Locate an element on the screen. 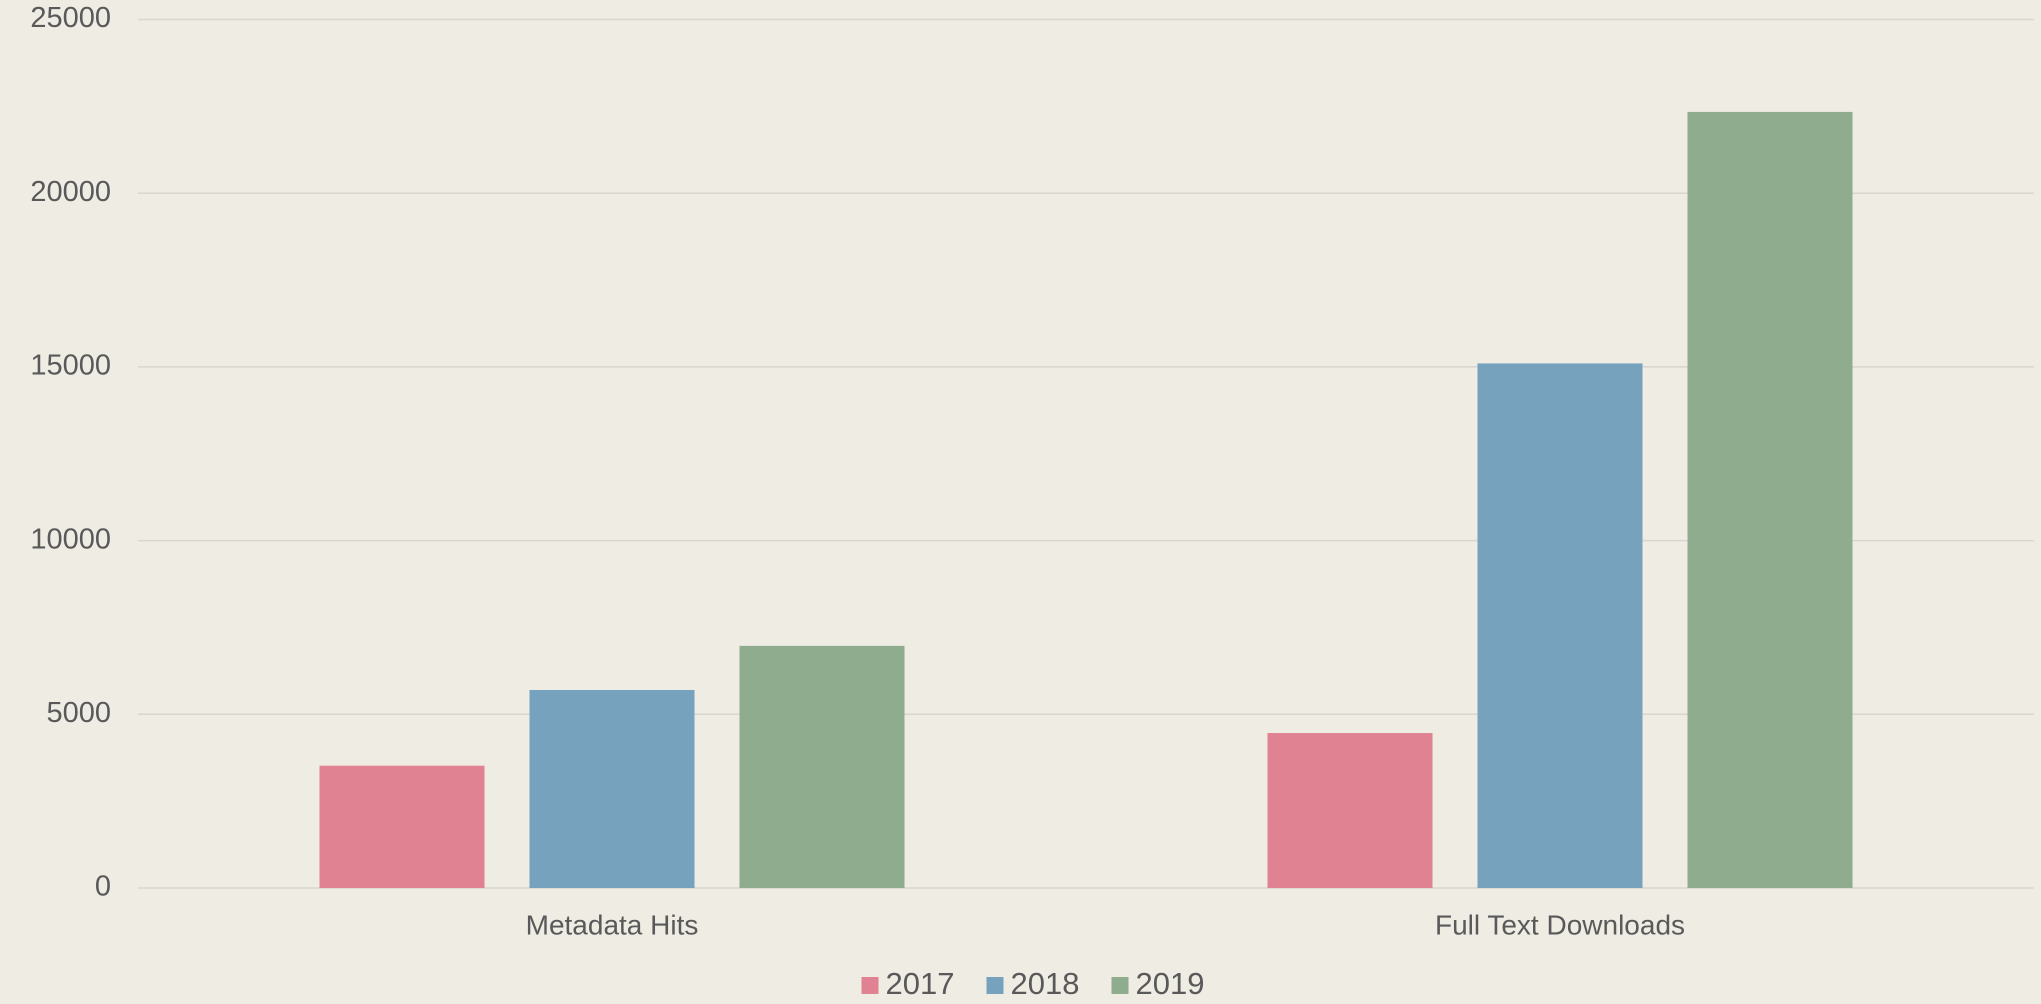 Image resolution: width=2041 pixels, height=1004 pixels. x-tick-label: Full Text Downloads is located at coordinates (1560, 924).